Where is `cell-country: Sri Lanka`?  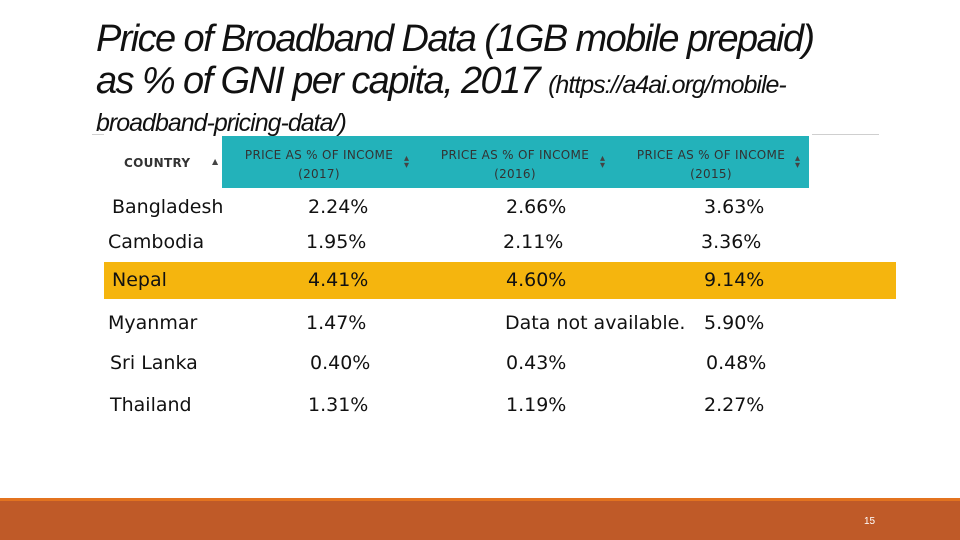
cell-country: Sri Lanka is located at coordinates (154, 363).